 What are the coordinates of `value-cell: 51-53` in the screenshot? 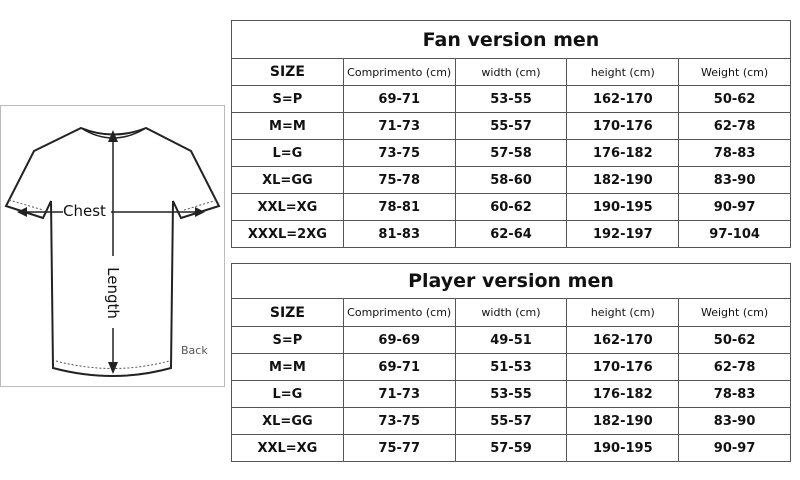 It's located at (511, 367).